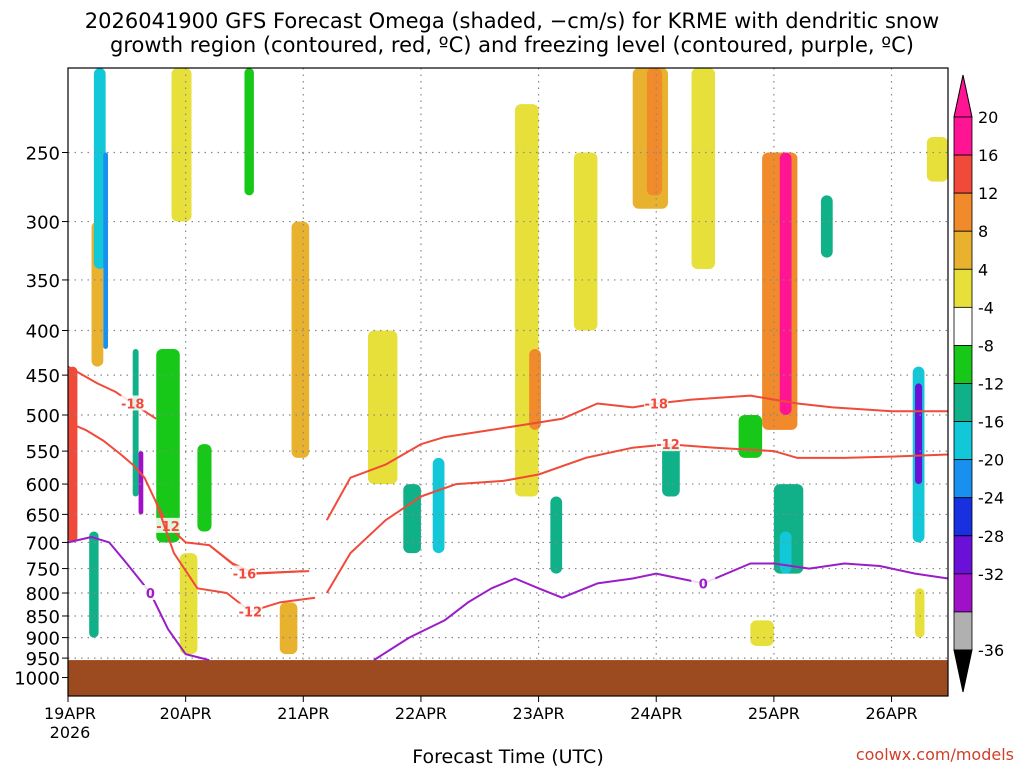 Image resolution: width=1024 pixels, height=768 pixels. Describe the element at coordinates (774, 713) in the screenshot. I see `x-tick-label: 25APR` at that location.